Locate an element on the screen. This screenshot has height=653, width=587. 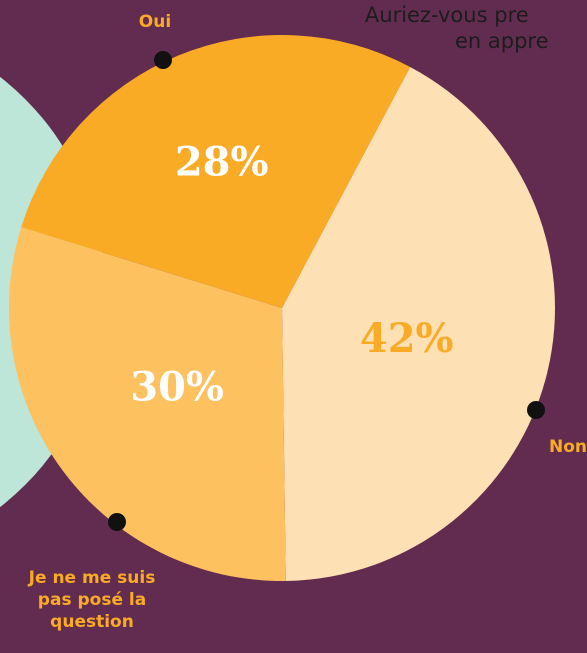
value-label: 42% is located at coordinates (407, 338).